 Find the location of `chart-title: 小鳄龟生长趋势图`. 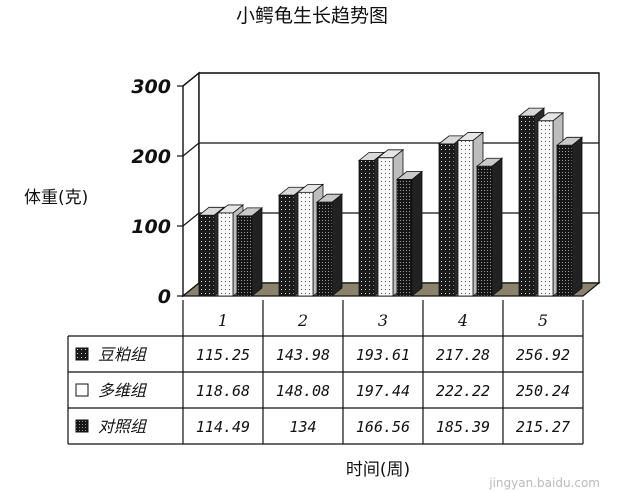

chart-title: 小鳄龟生长趋势图 is located at coordinates (312, 16).